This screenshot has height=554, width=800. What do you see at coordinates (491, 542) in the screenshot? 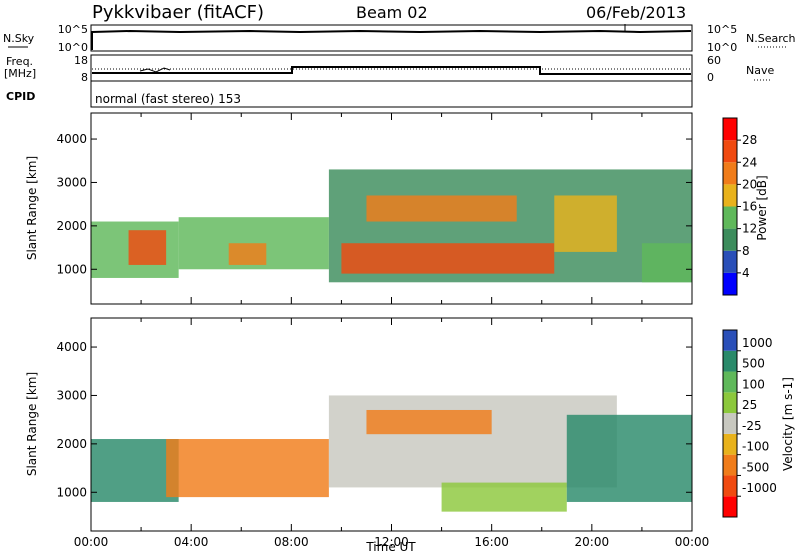
I see `x-tick-label: 16:00` at bounding box center [491, 542].